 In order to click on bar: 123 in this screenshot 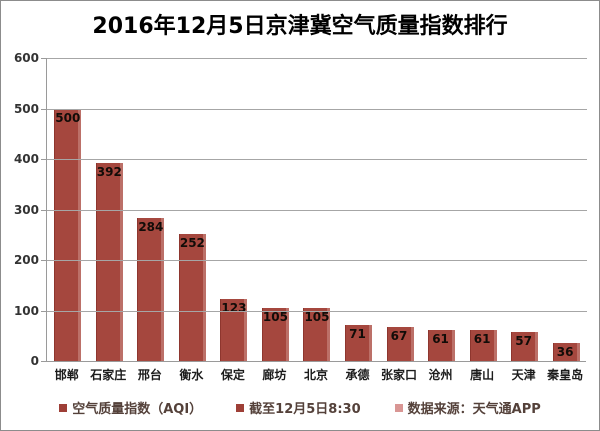, I will do `click(234, 329)`.